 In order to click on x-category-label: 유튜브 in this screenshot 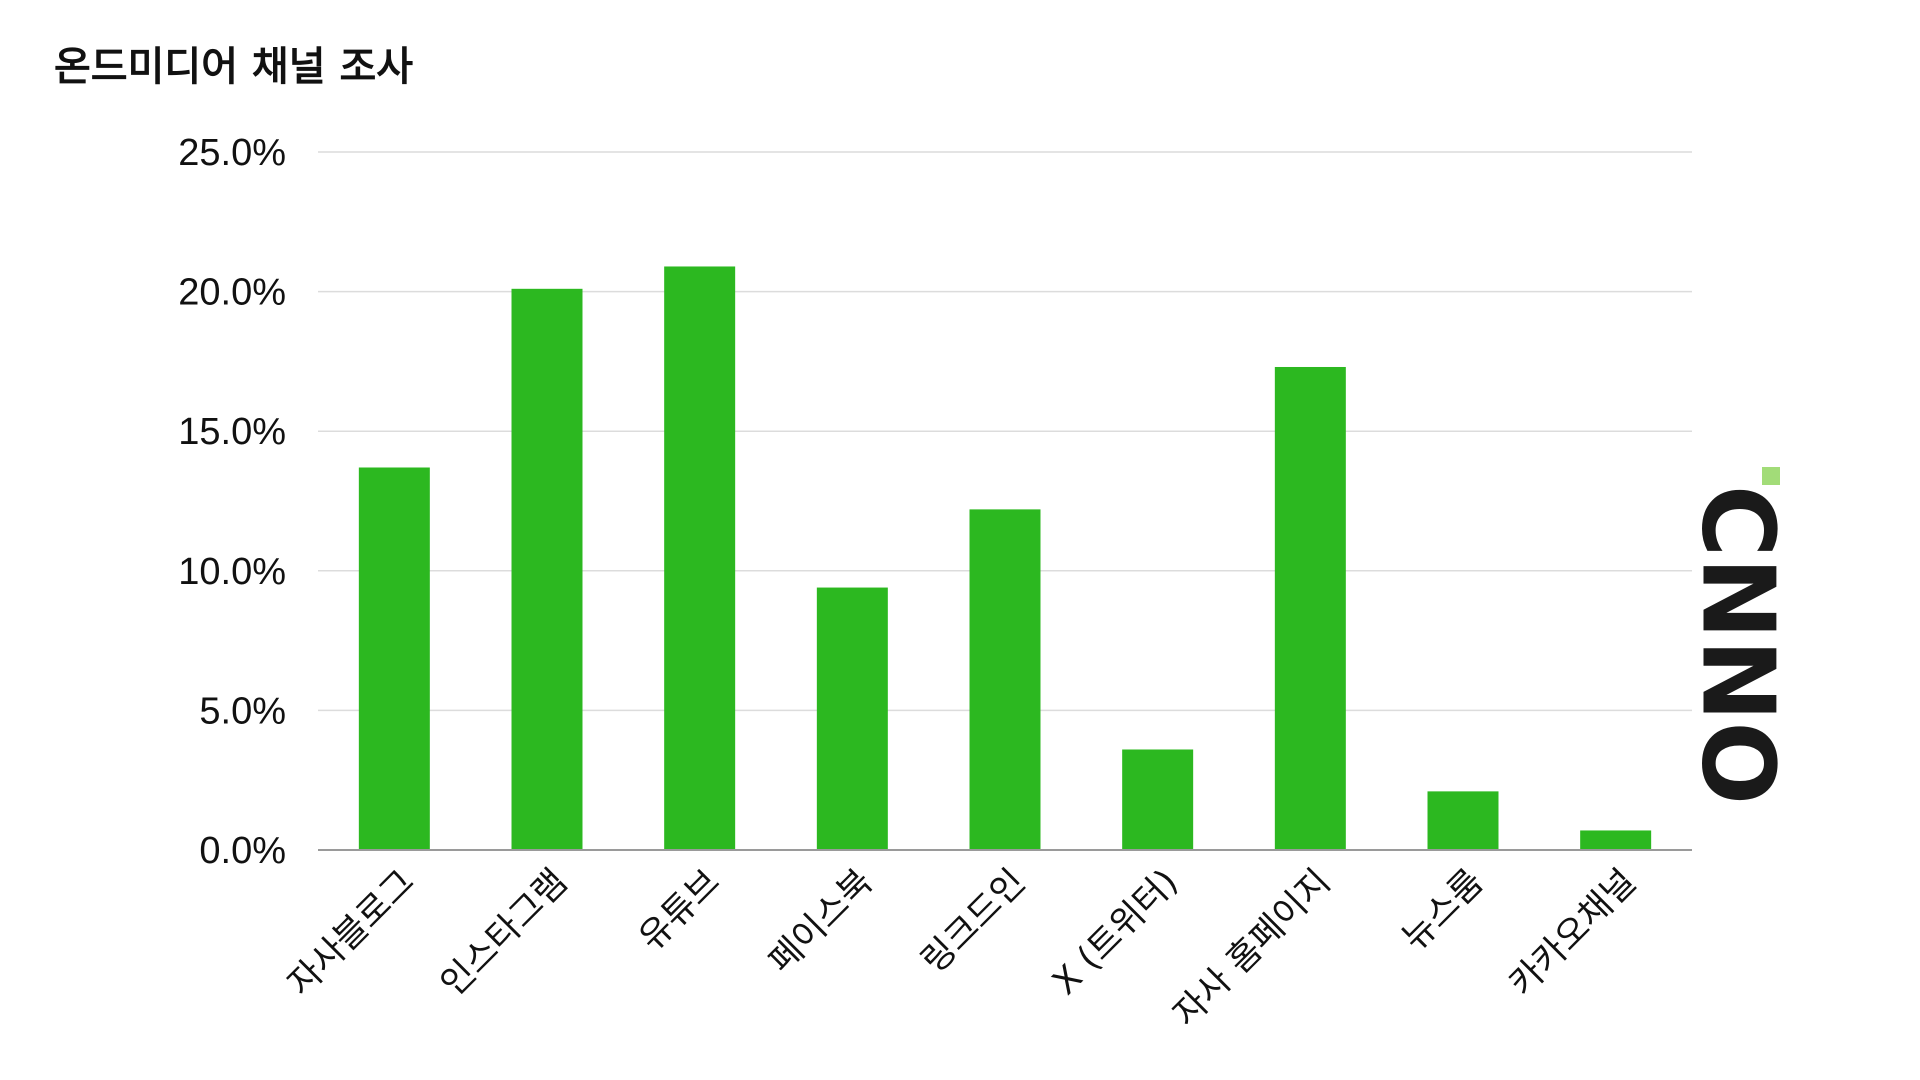, I will do `click(679, 910)`.